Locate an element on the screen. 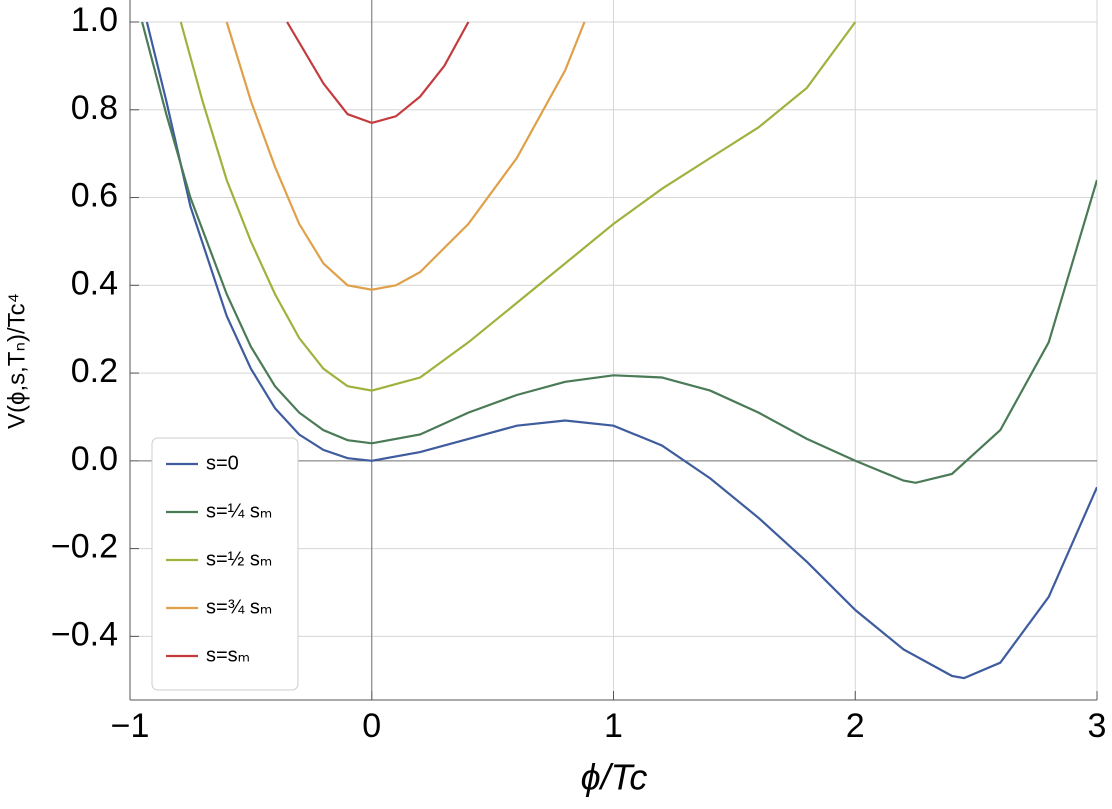 This screenshot has height=809, width=1112. y-tick-label: −0.2 is located at coordinates (84, 547).